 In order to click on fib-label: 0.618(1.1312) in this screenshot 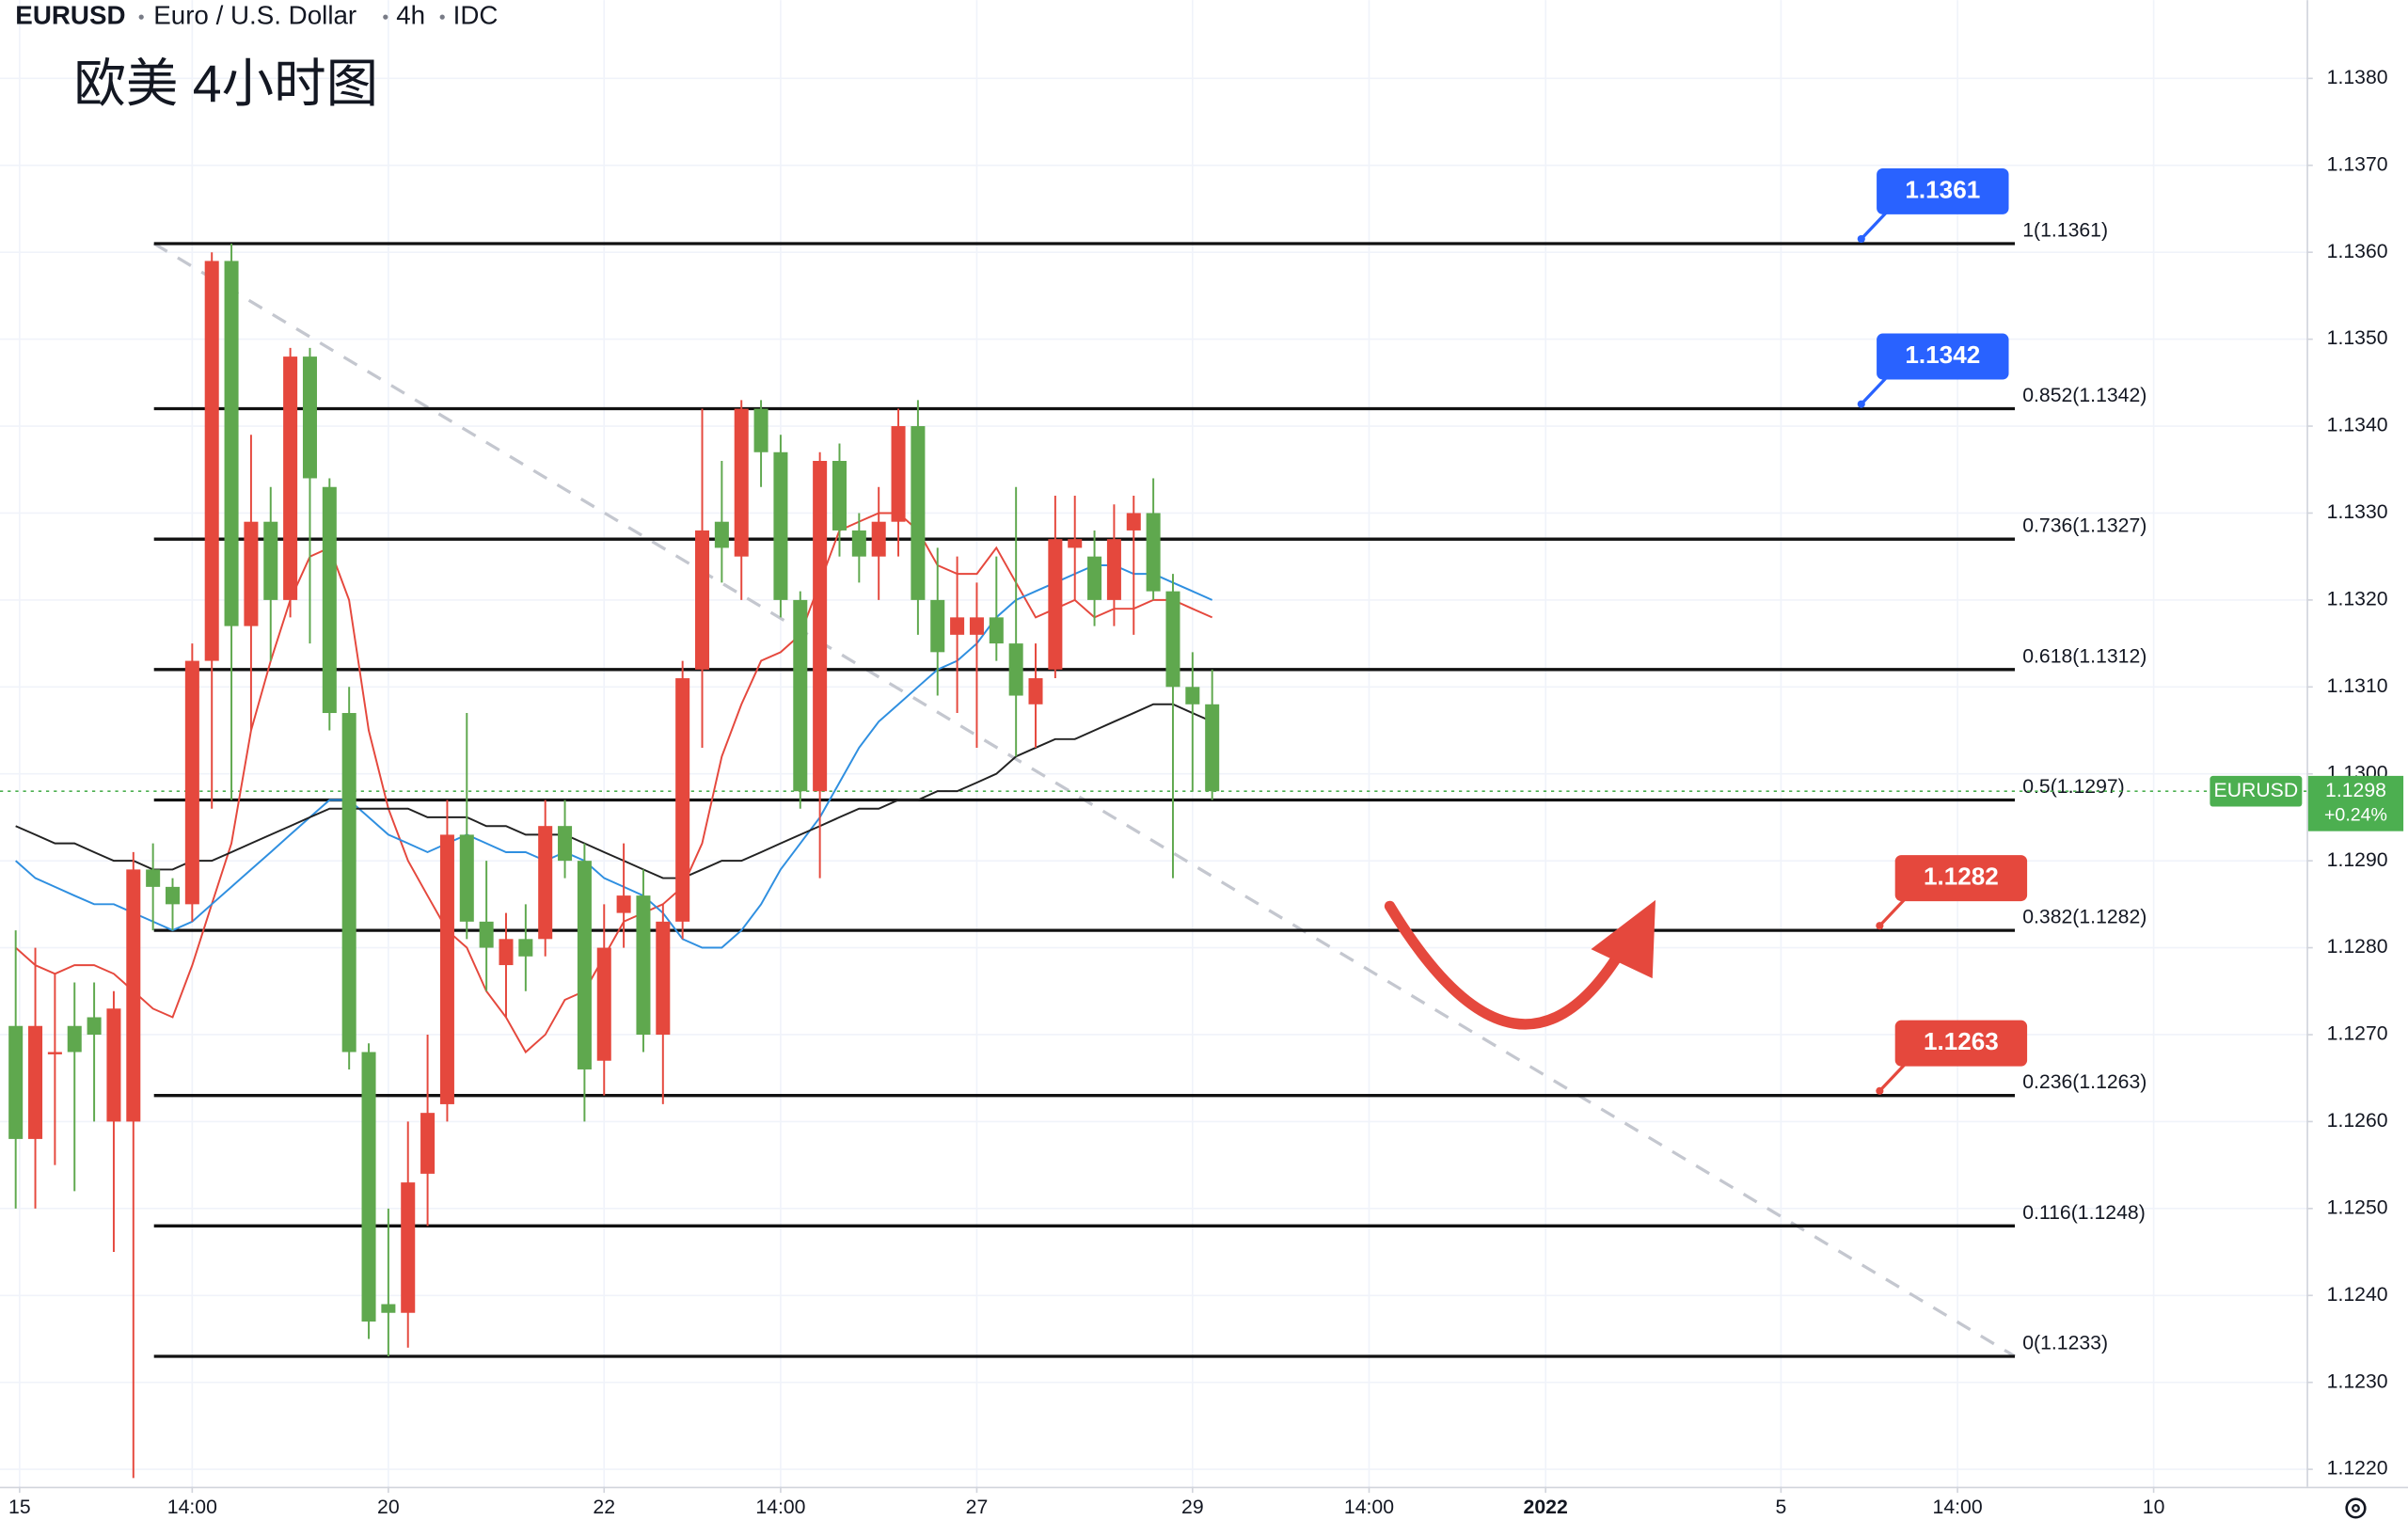, I will do `click(2084, 656)`.